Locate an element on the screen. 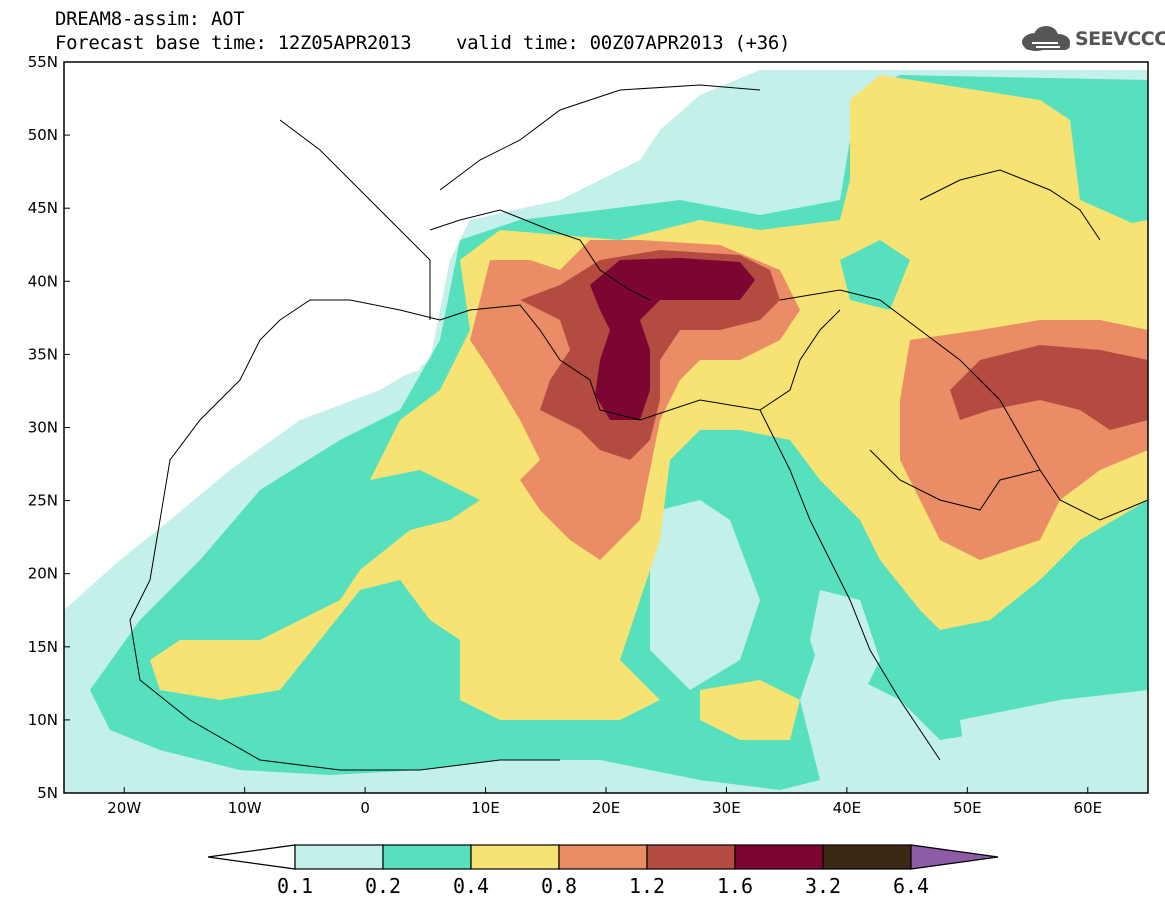 Image resolution: width=1165 pixels, height=905 pixels. lon-tick-label: 10W is located at coordinates (245, 808).